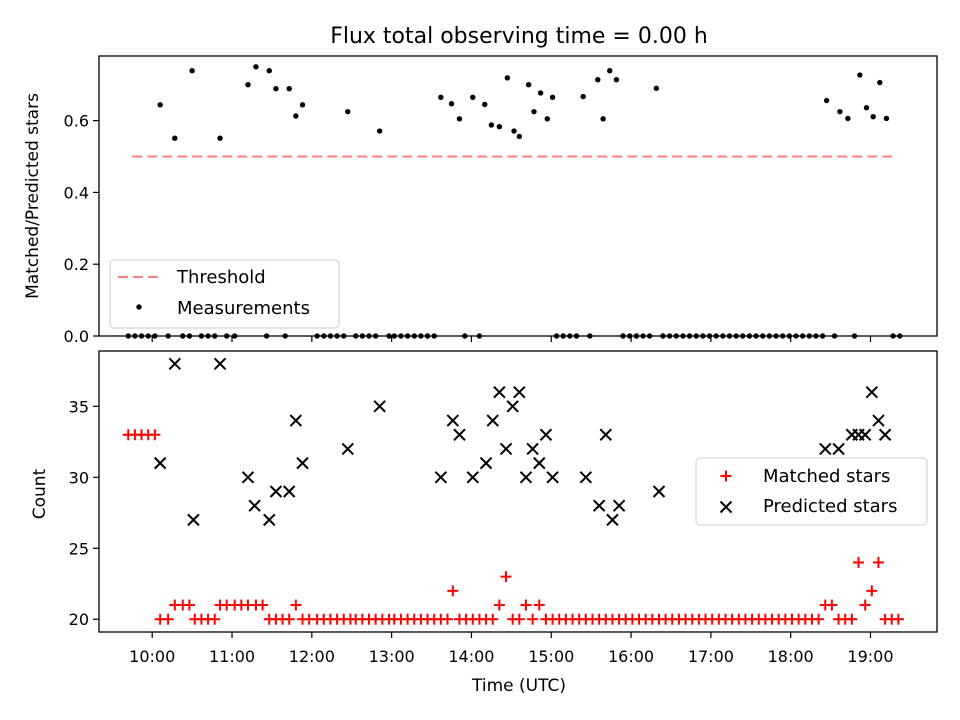 The width and height of the screenshot is (960, 720). What do you see at coordinates (726, 507) in the screenshot?
I see `legend-predicted-marker` at bounding box center [726, 507].